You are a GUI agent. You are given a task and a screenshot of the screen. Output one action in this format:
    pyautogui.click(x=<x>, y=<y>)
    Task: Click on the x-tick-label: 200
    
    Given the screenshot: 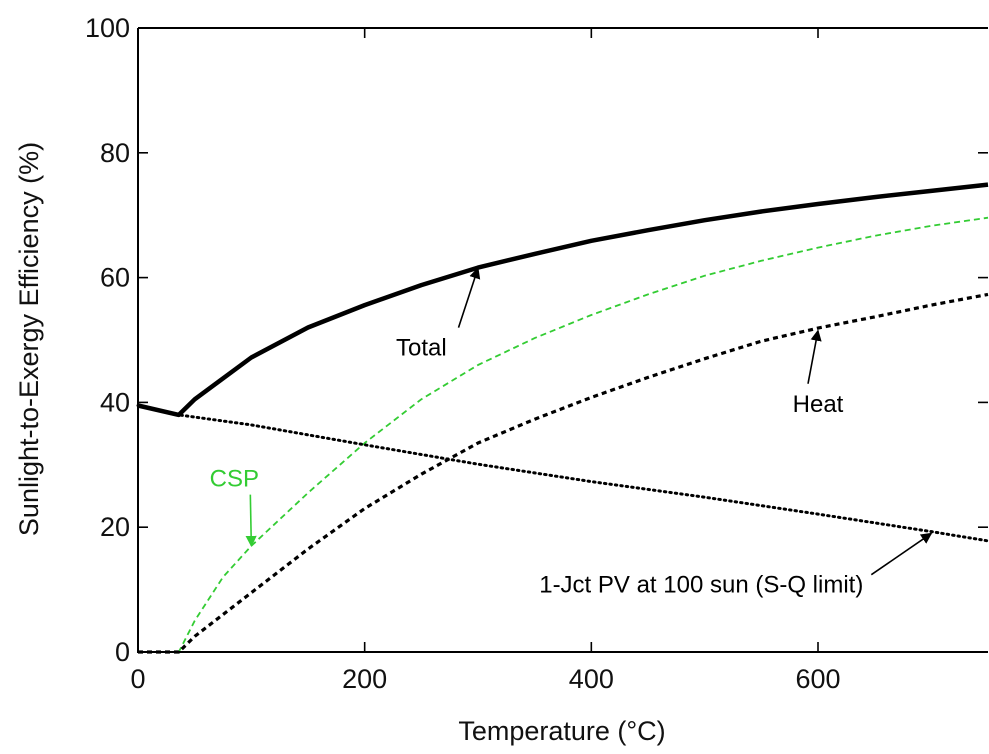 What is the action you would take?
    pyautogui.click(x=364, y=679)
    